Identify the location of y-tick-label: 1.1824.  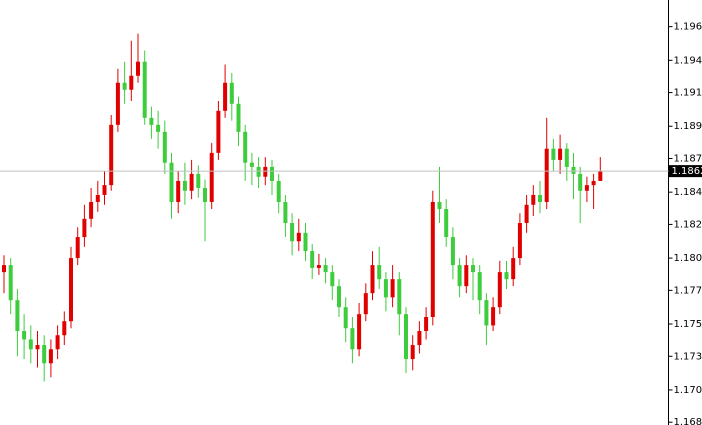
(688, 224).